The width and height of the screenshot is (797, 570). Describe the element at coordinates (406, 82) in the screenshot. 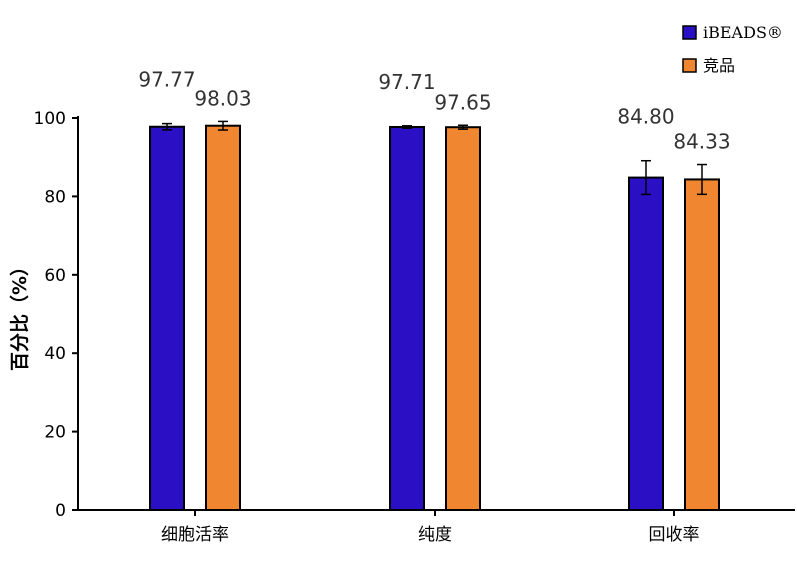

I see `data-label: 97.71` at that location.